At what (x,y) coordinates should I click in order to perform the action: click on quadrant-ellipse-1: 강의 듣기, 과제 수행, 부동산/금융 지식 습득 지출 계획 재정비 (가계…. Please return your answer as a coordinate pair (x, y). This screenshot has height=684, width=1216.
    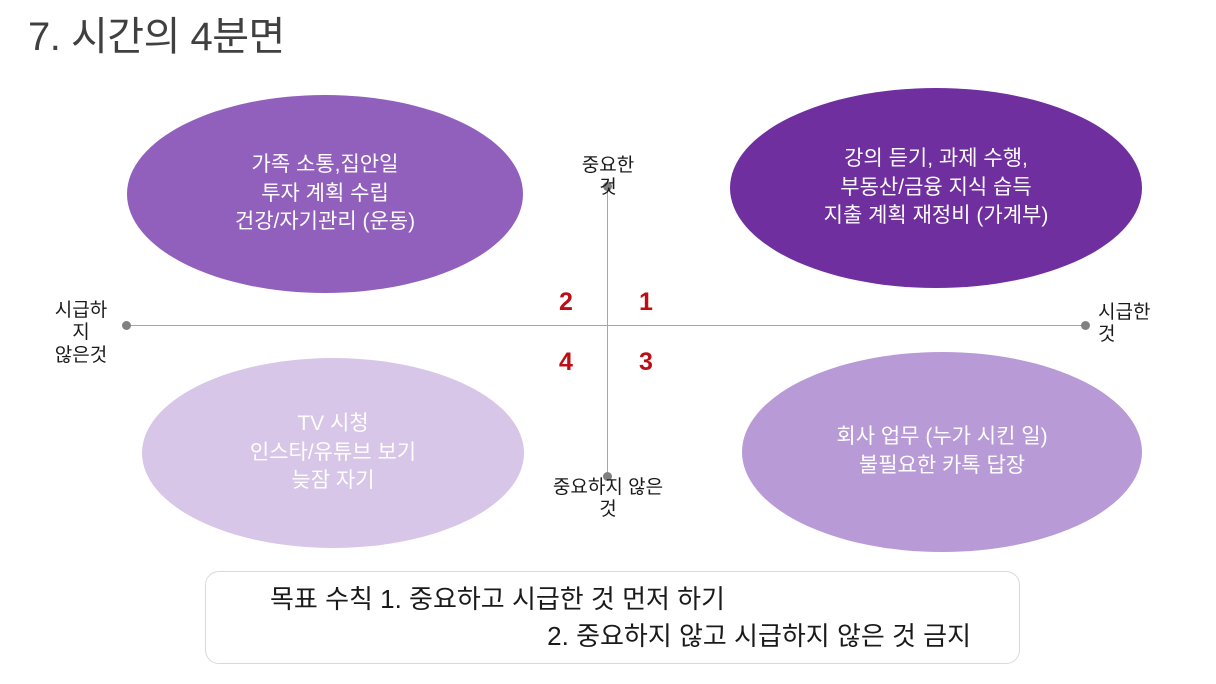
    Looking at the image, I should click on (936, 188).